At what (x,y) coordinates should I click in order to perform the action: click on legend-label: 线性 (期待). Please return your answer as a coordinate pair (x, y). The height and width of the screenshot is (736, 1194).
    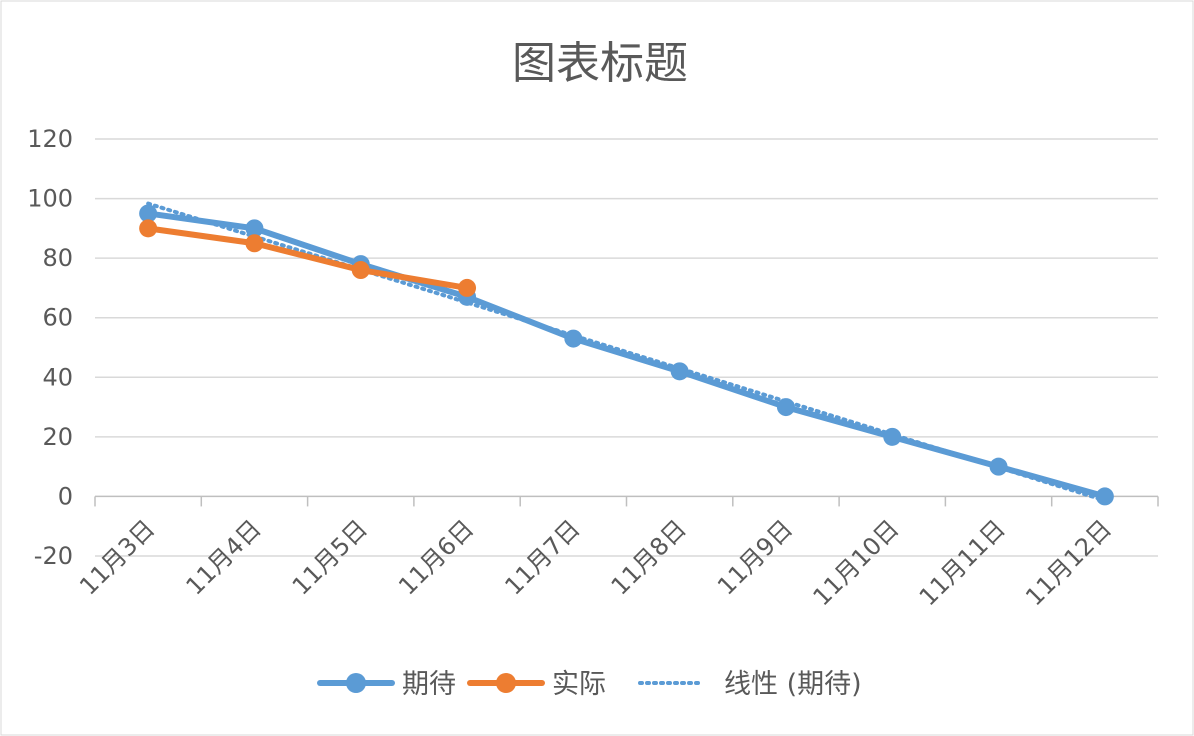
    Looking at the image, I should click on (793, 684).